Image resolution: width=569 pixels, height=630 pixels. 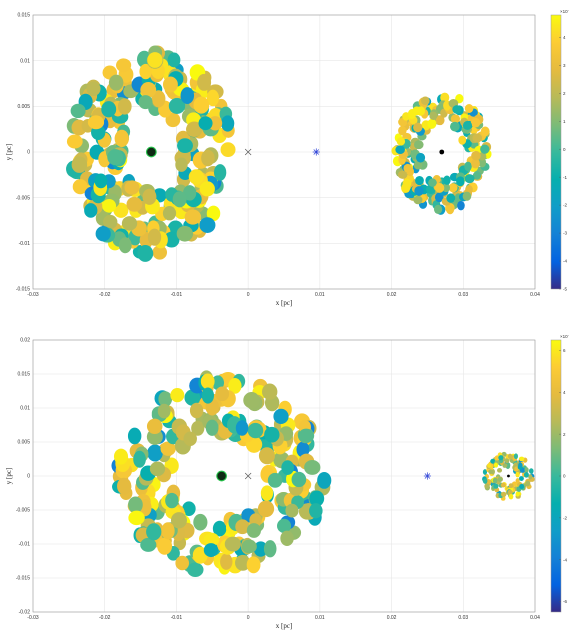 What do you see at coordinates (565, 289) in the screenshot?
I see `colorbar-tick-label: -5` at bounding box center [565, 289].